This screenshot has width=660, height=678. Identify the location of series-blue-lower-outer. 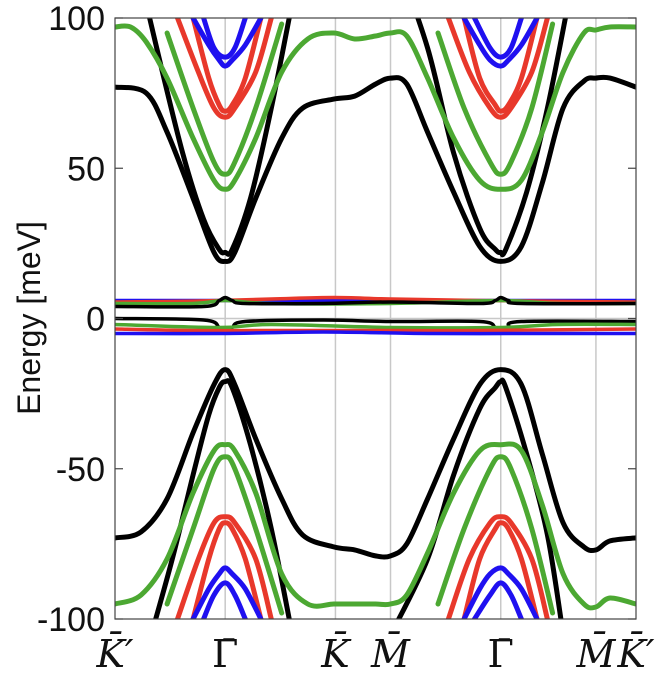
(227, 592).